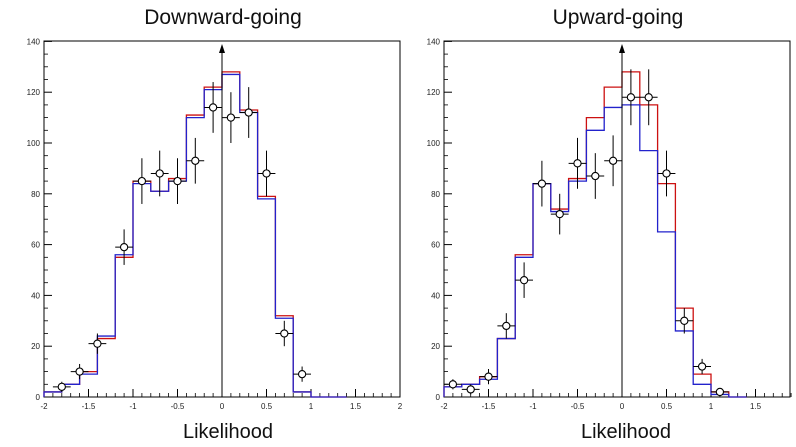 Image resolution: width=796 pixels, height=447 pixels. What do you see at coordinates (400, 406) in the screenshot?
I see `x-tick-label: 2` at bounding box center [400, 406].